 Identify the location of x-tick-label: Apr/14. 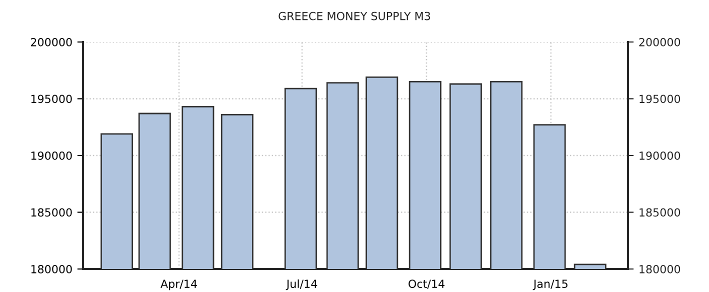
(178, 285).